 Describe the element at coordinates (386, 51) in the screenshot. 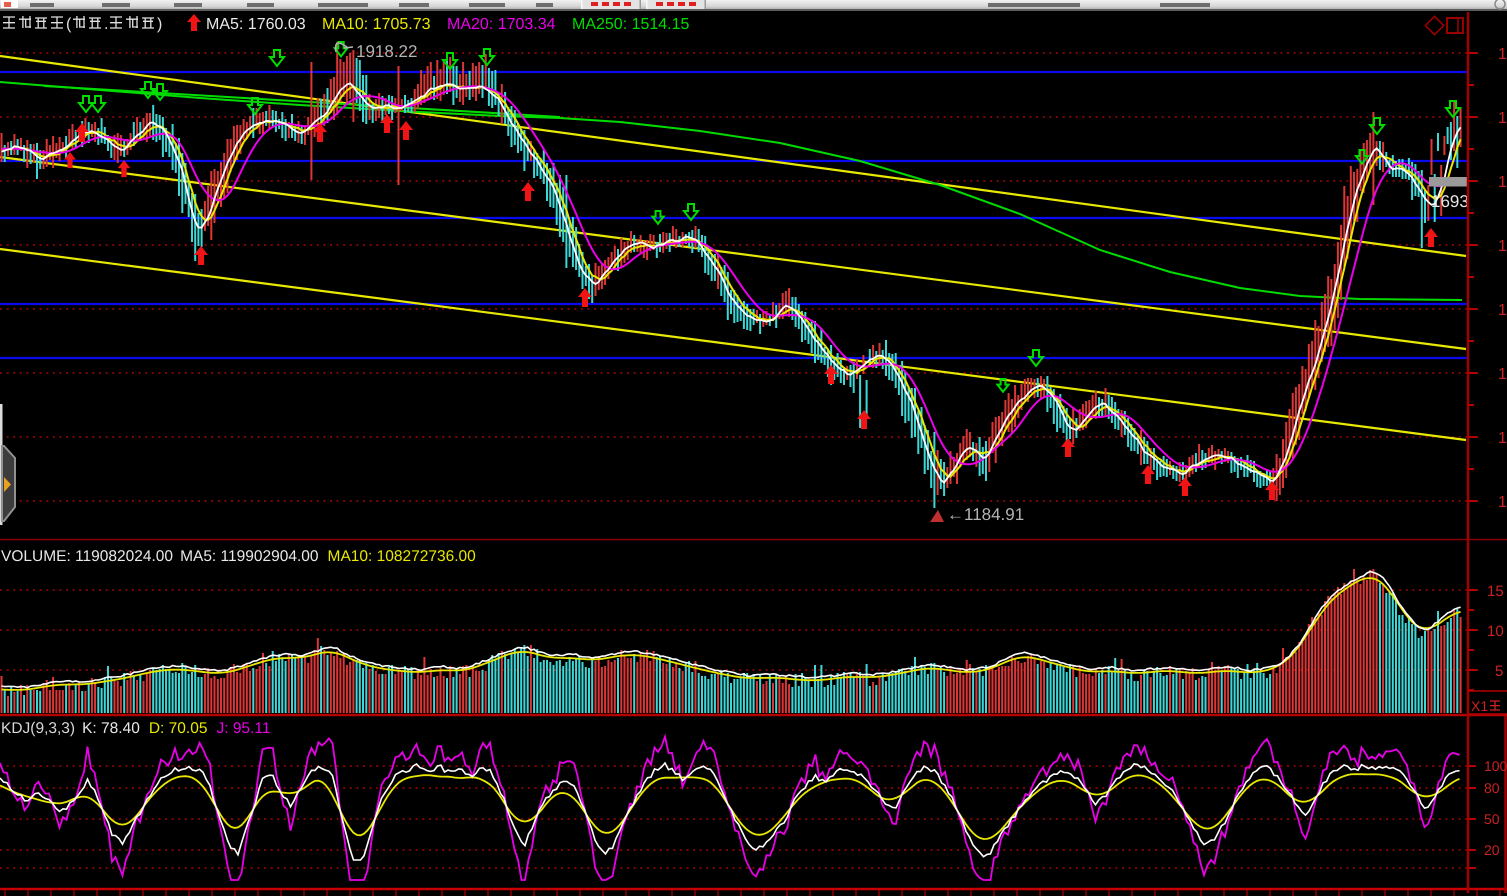

I see `svg-text: 1918.22` at that location.